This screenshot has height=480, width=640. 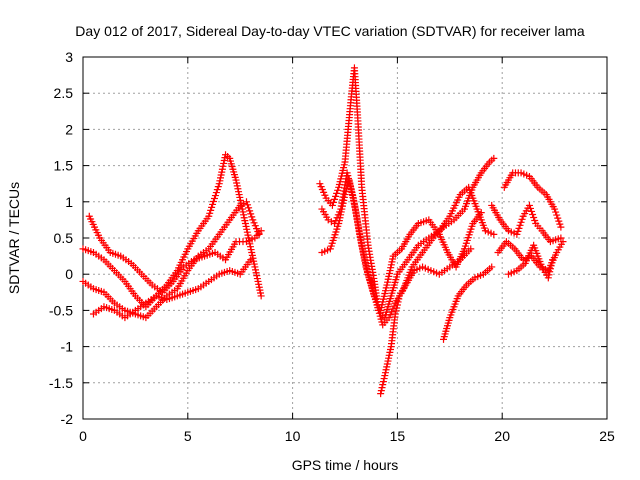 I want to click on x-tick-label: 15, so click(x=398, y=436).